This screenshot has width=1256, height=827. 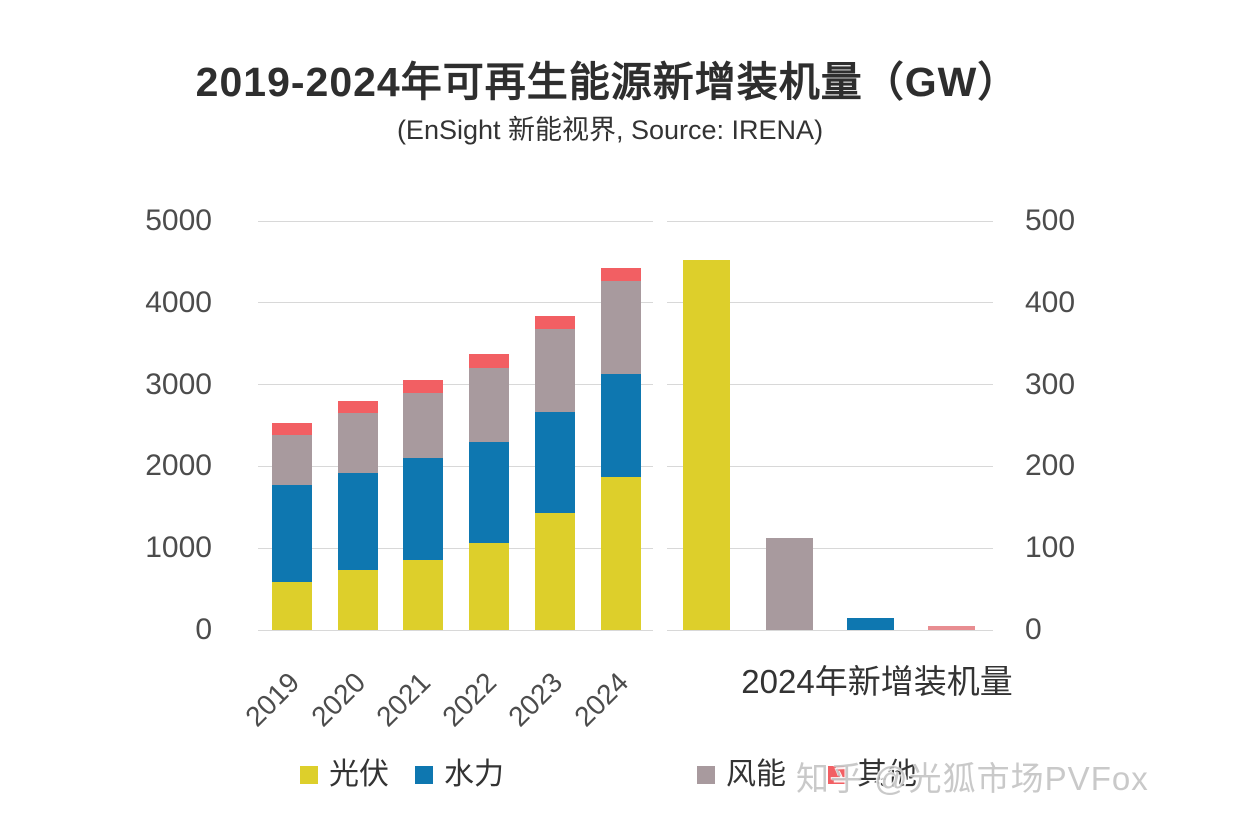 What do you see at coordinates (156, 425) in the screenshot?
I see `left-y-axis: 0 1000 2000 3000 4000 5000` at bounding box center [156, 425].